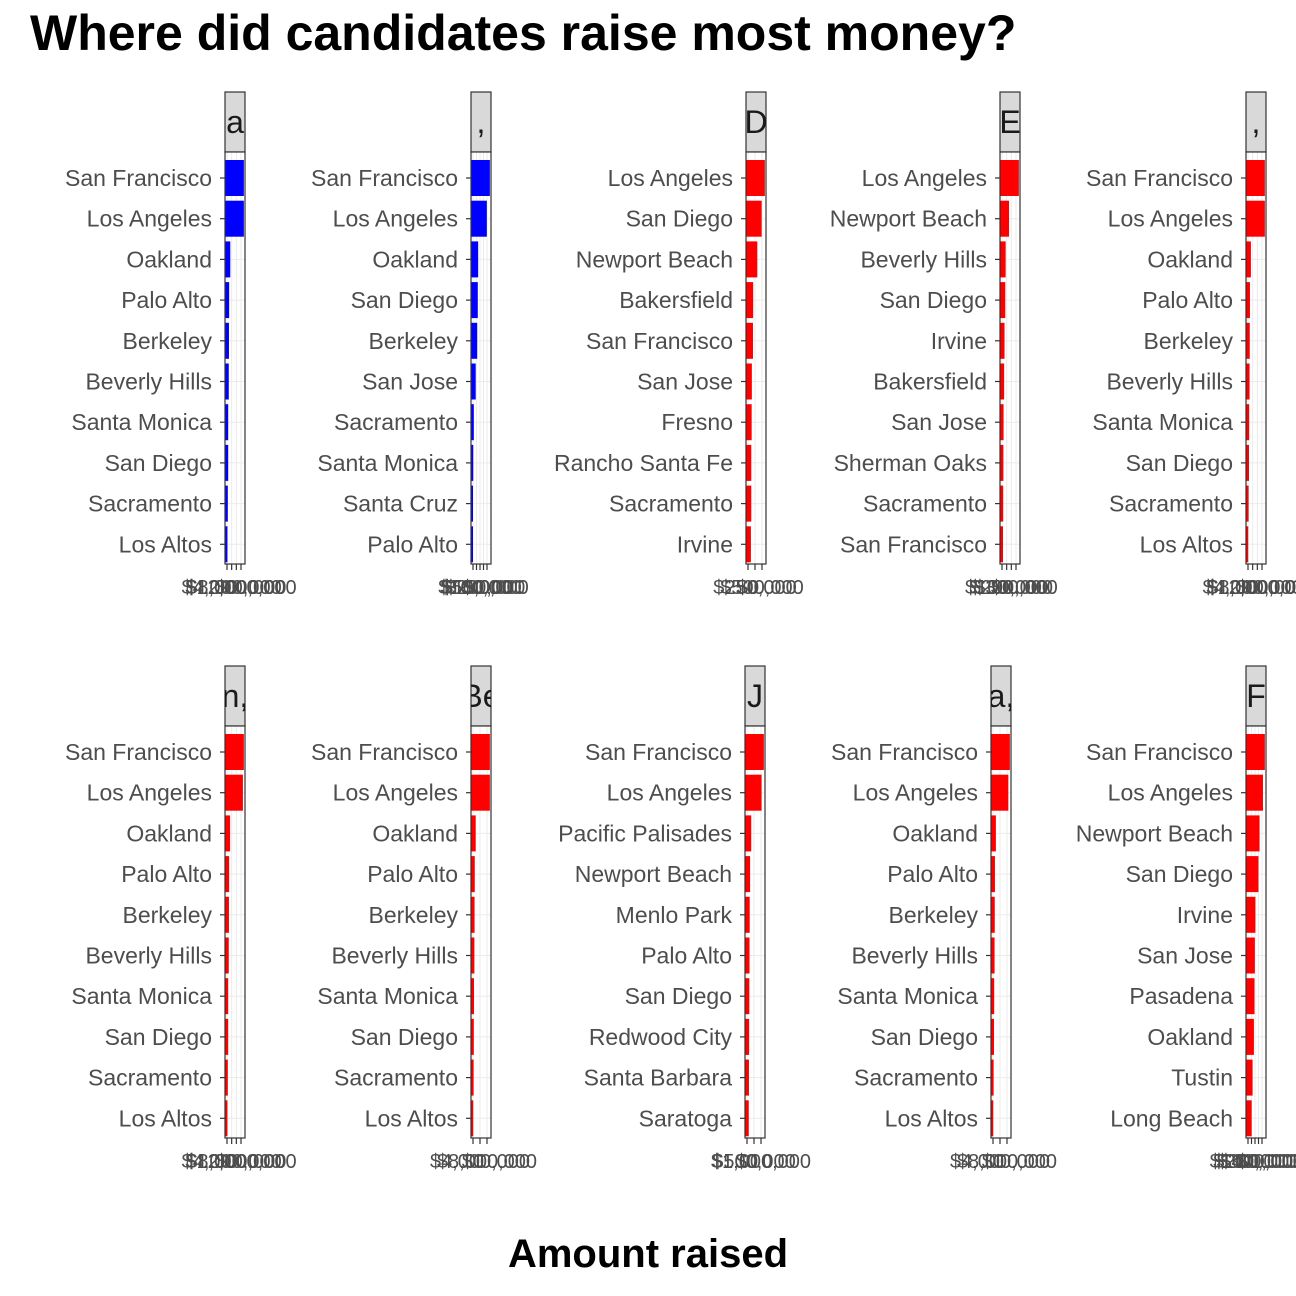  What do you see at coordinates (674, 915) in the screenshot?
I see `category-label: Menlo Park` at bounding box center [674, 915].